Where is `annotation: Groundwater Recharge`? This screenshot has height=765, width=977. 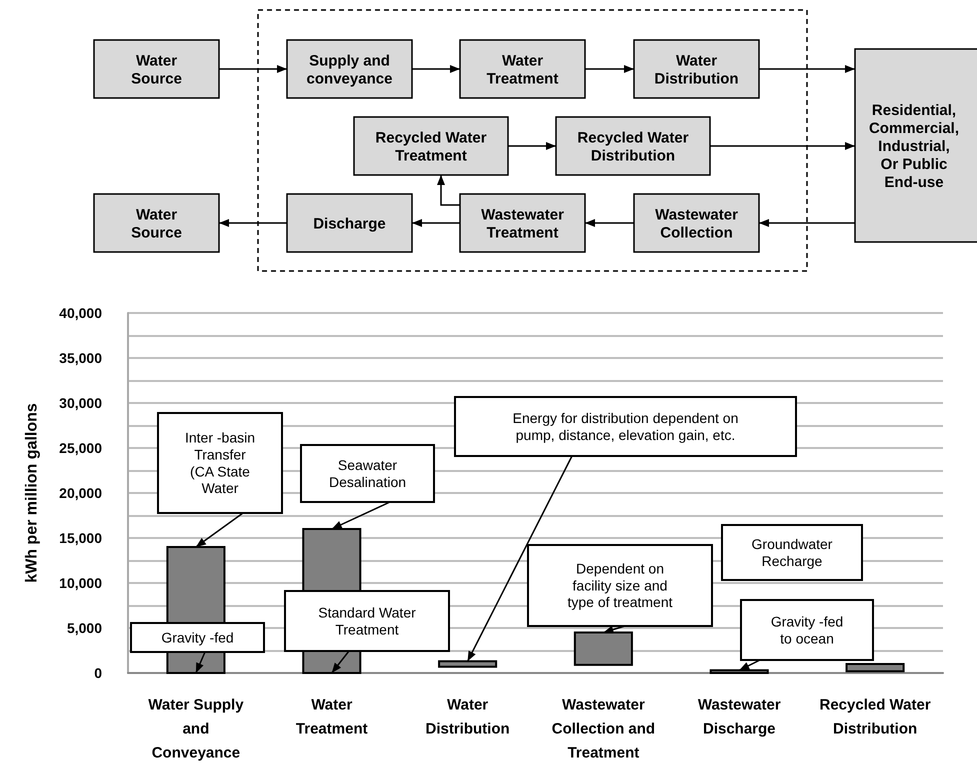
annotation: Groundwater Recharge is located at coordinates (792, 552).